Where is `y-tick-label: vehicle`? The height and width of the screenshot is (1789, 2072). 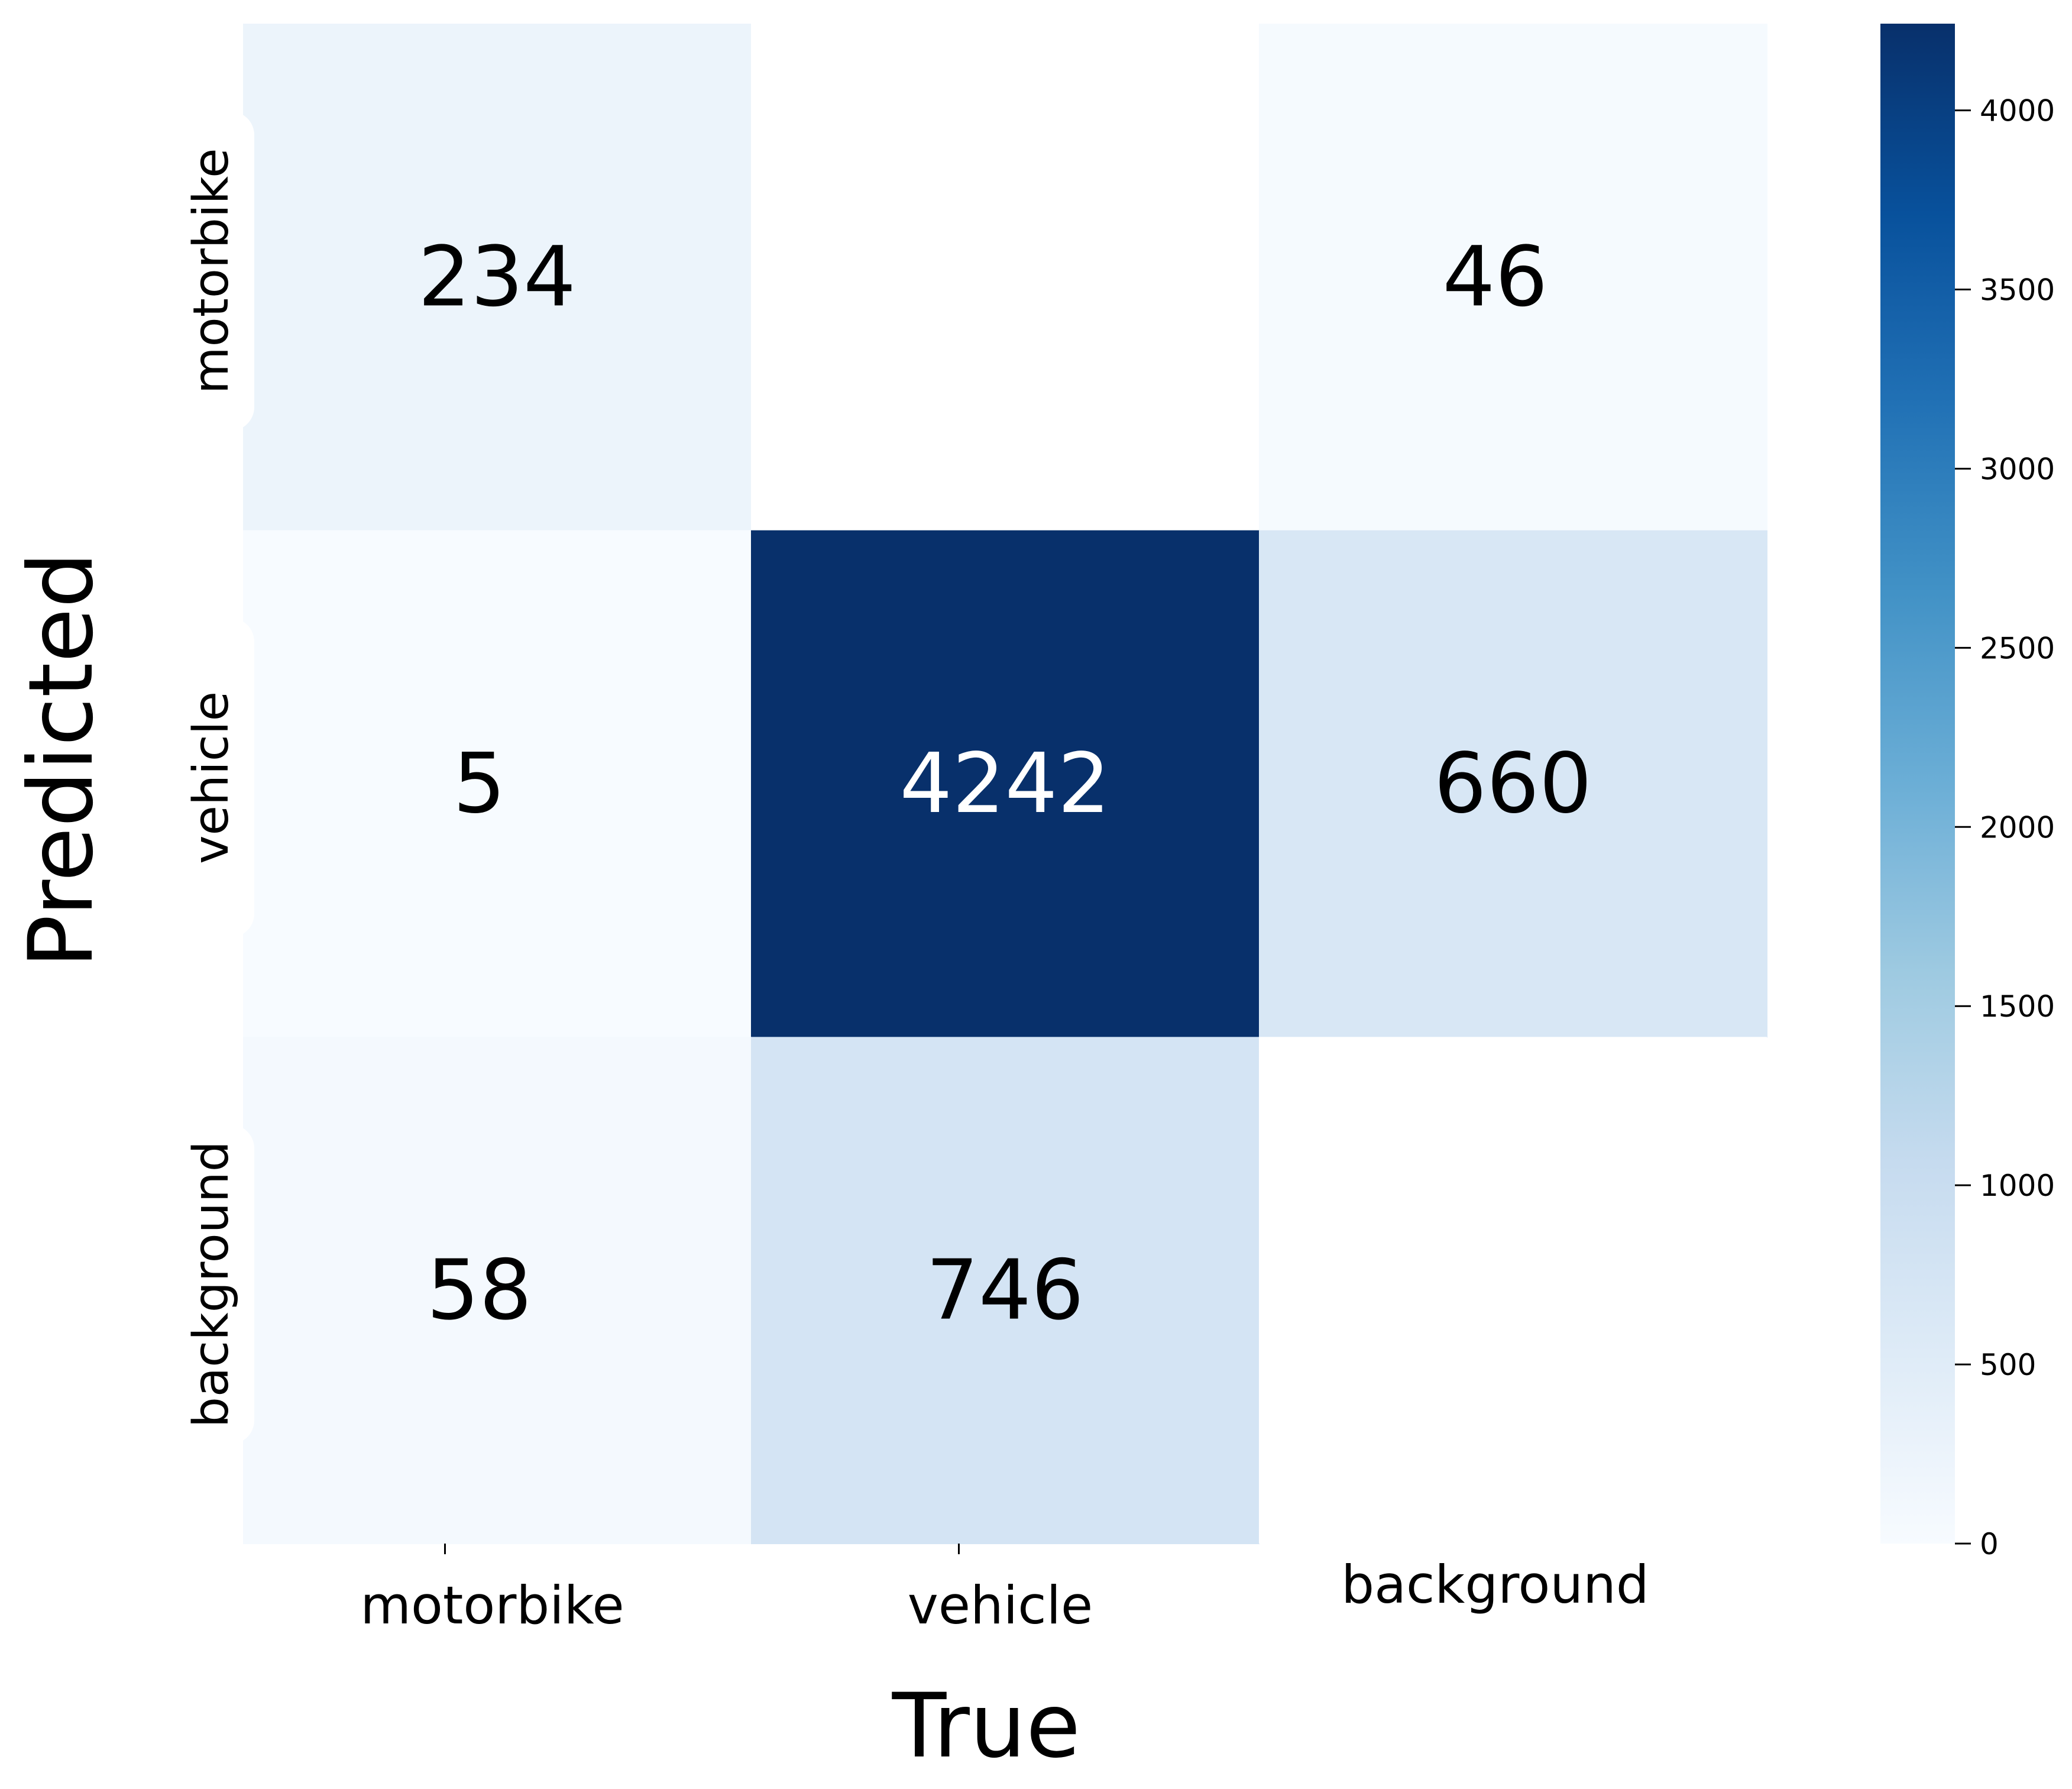 y-tick-label: vehicle is located at coordinates (211, 778).